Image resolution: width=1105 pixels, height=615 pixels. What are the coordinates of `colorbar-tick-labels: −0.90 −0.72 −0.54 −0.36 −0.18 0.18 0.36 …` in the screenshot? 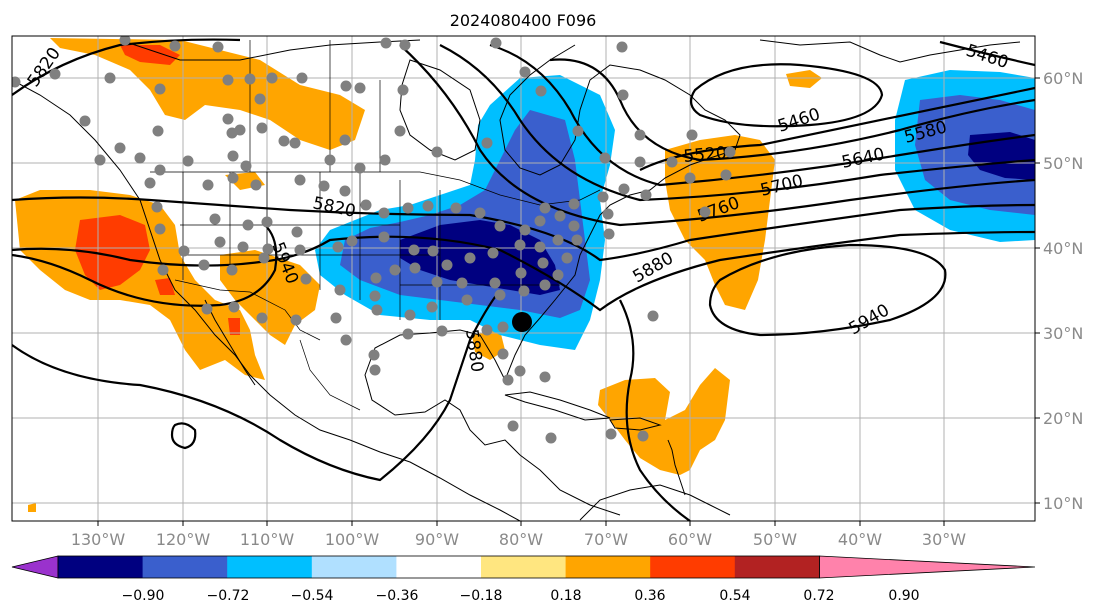 It's located at (521, 596).